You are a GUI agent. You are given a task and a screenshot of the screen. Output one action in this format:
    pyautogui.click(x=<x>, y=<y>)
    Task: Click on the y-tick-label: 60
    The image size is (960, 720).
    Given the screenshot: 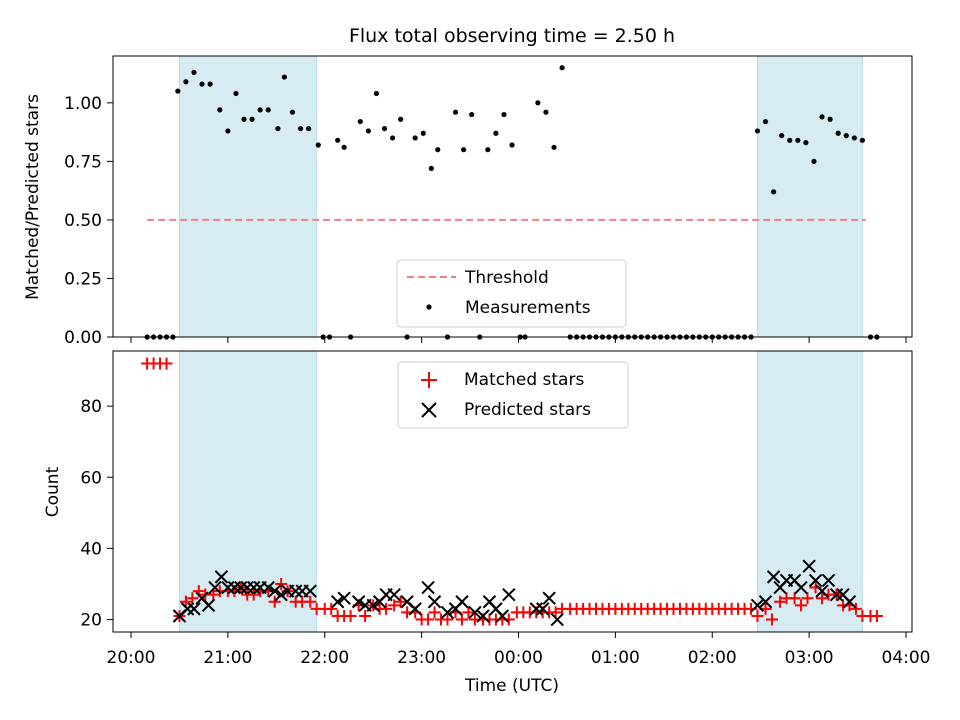 What is the action you would take?
    pyautogui.click(x=91, y=478)
    